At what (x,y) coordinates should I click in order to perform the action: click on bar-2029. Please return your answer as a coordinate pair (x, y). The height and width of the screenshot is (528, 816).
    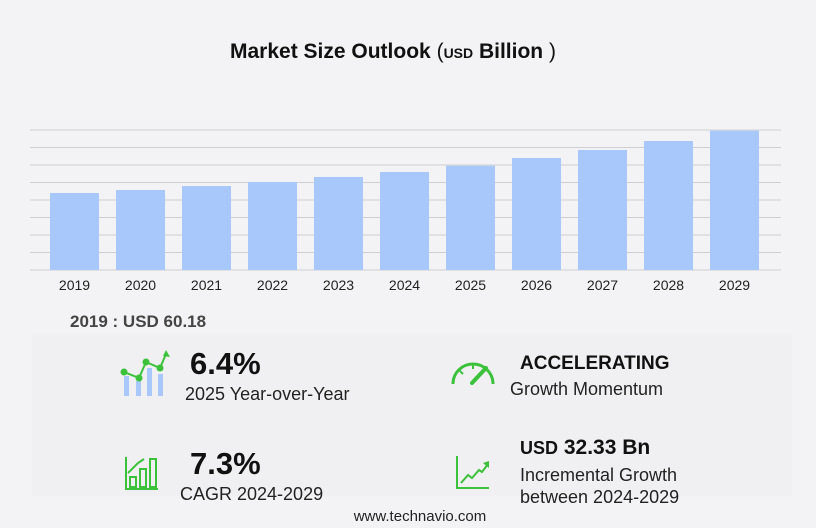
    Looking at the image, I should click on (734, 200).